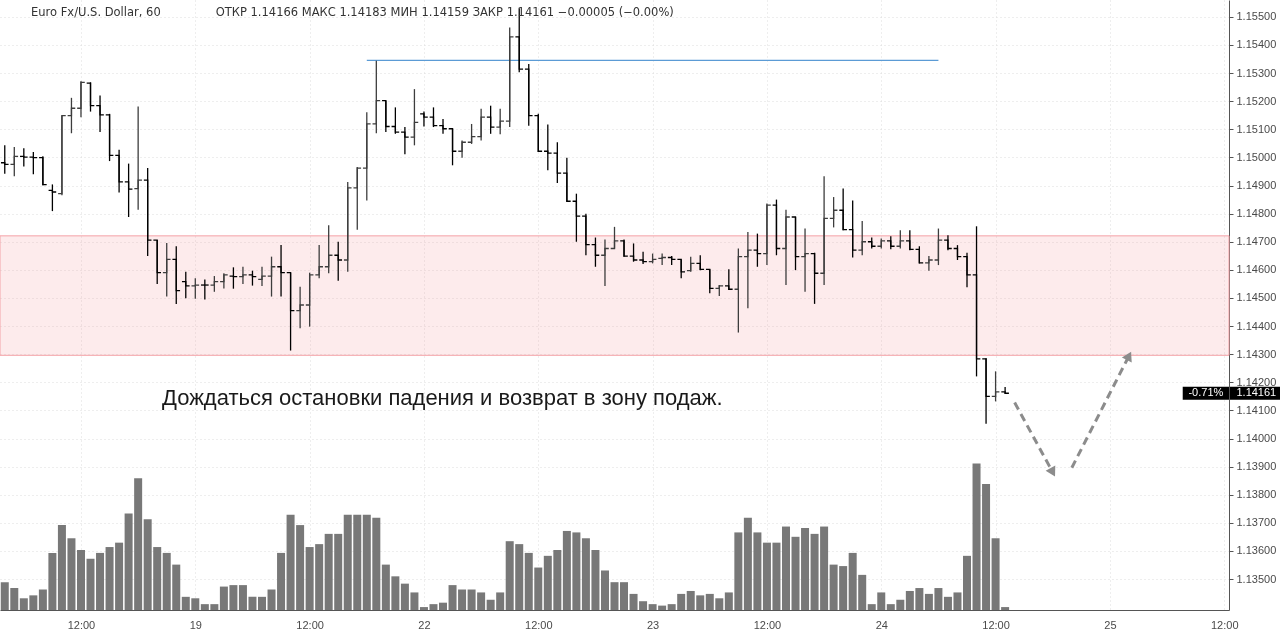  Describe the element at coordinates (195, 624) in the screenshot. I see `x-tick-label: 19` at that location.